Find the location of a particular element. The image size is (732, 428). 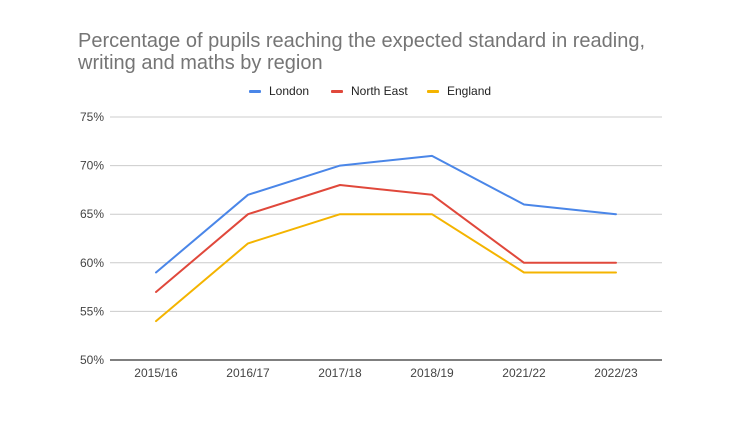

x-tick-label: 2021/22 is located at coordinates (524, 373).